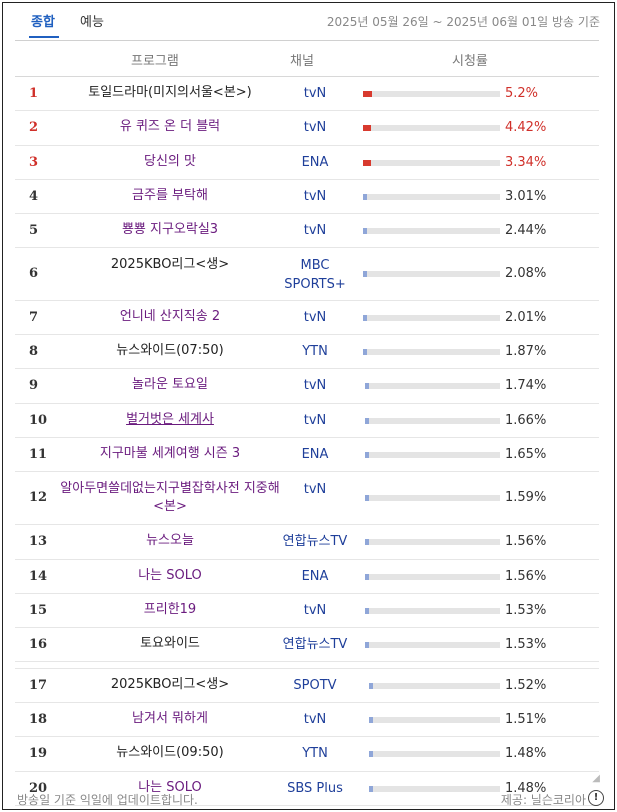  I want to click on table-row: 9 놀라운 토요일 tvN 1.74%, so click(307, 386).